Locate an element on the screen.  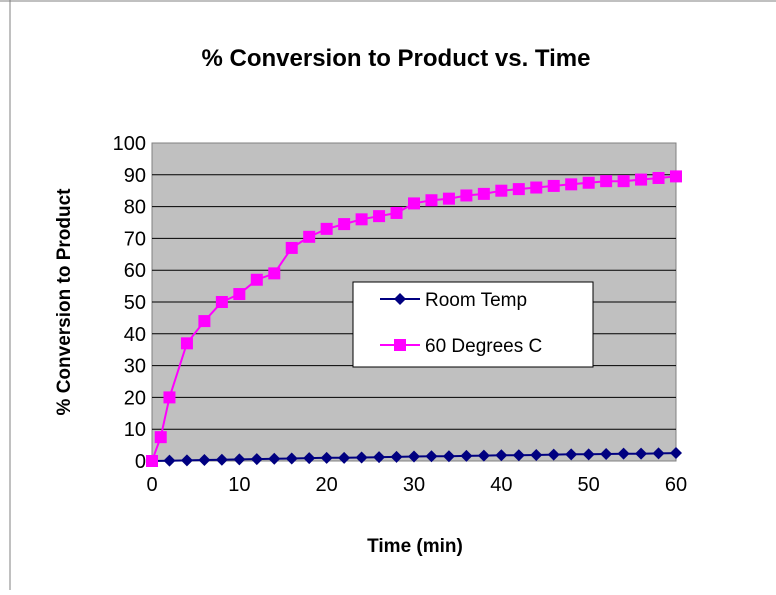
y-tick-label: 0 is located at coordinates (140, 462).